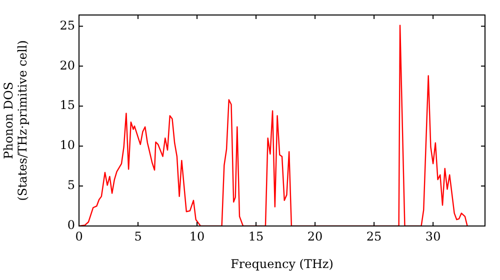 This screenshot has height=280, width=500. Describe the element at coordinates (67, 105) in the screenshot. I see `y-tick-label: 15` at that location.